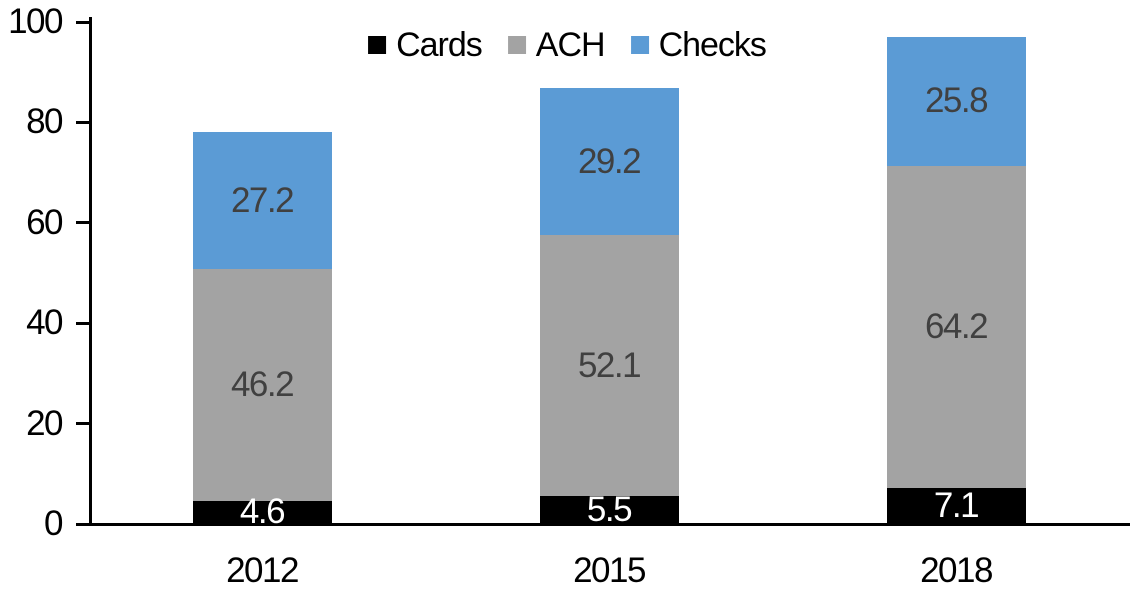  Describe the element at coordinates (35, 21) in the screenshot. I see `y-tick-label: 100` at that location.